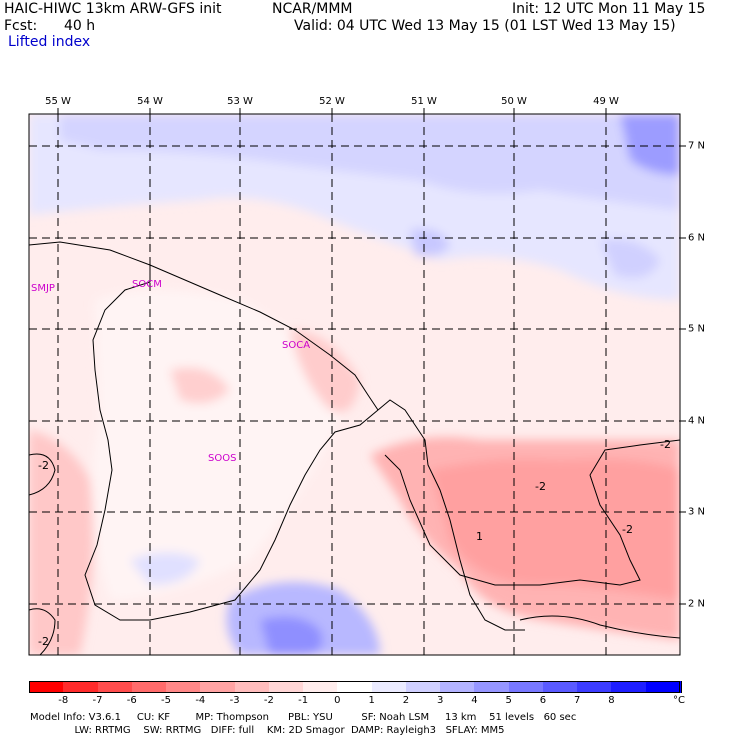 Image resolution: width=740 pixels, height=740 pixels. Describe the element at coordinates (147, 284) in the screenshot. I see `station-socm: SOCM` at that location.